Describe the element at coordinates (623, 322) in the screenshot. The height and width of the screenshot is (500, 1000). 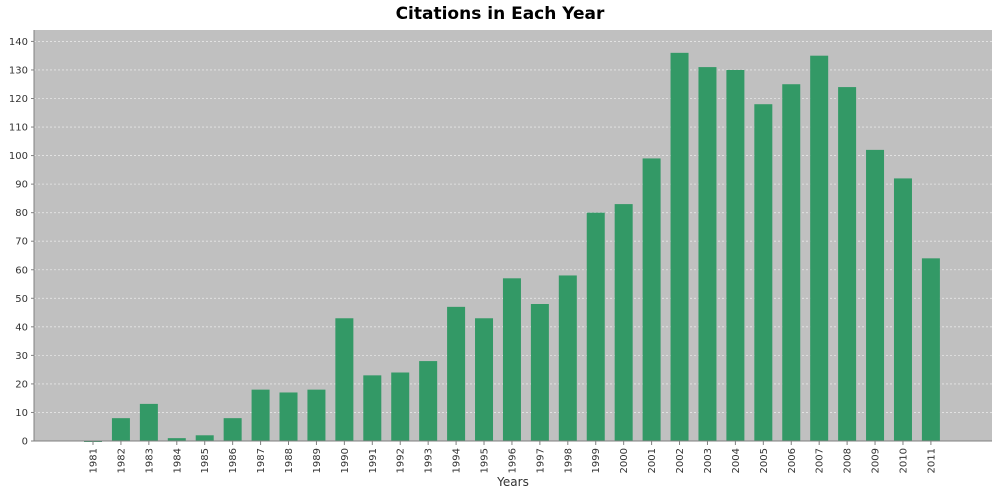
I see `bar-2000` at that location.